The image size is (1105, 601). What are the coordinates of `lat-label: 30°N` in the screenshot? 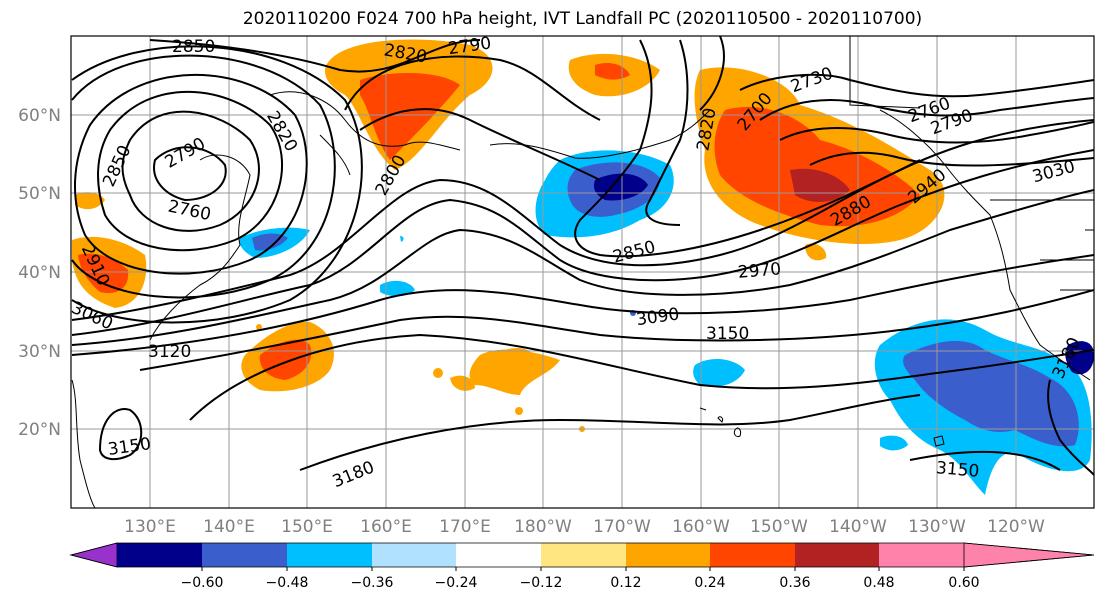 It's located at (39, 352).